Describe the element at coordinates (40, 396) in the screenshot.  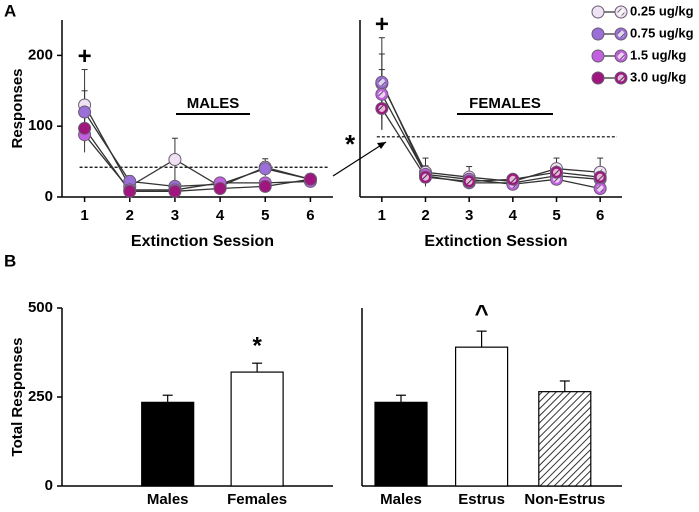
I see `y-tick-label: 250` at that location.